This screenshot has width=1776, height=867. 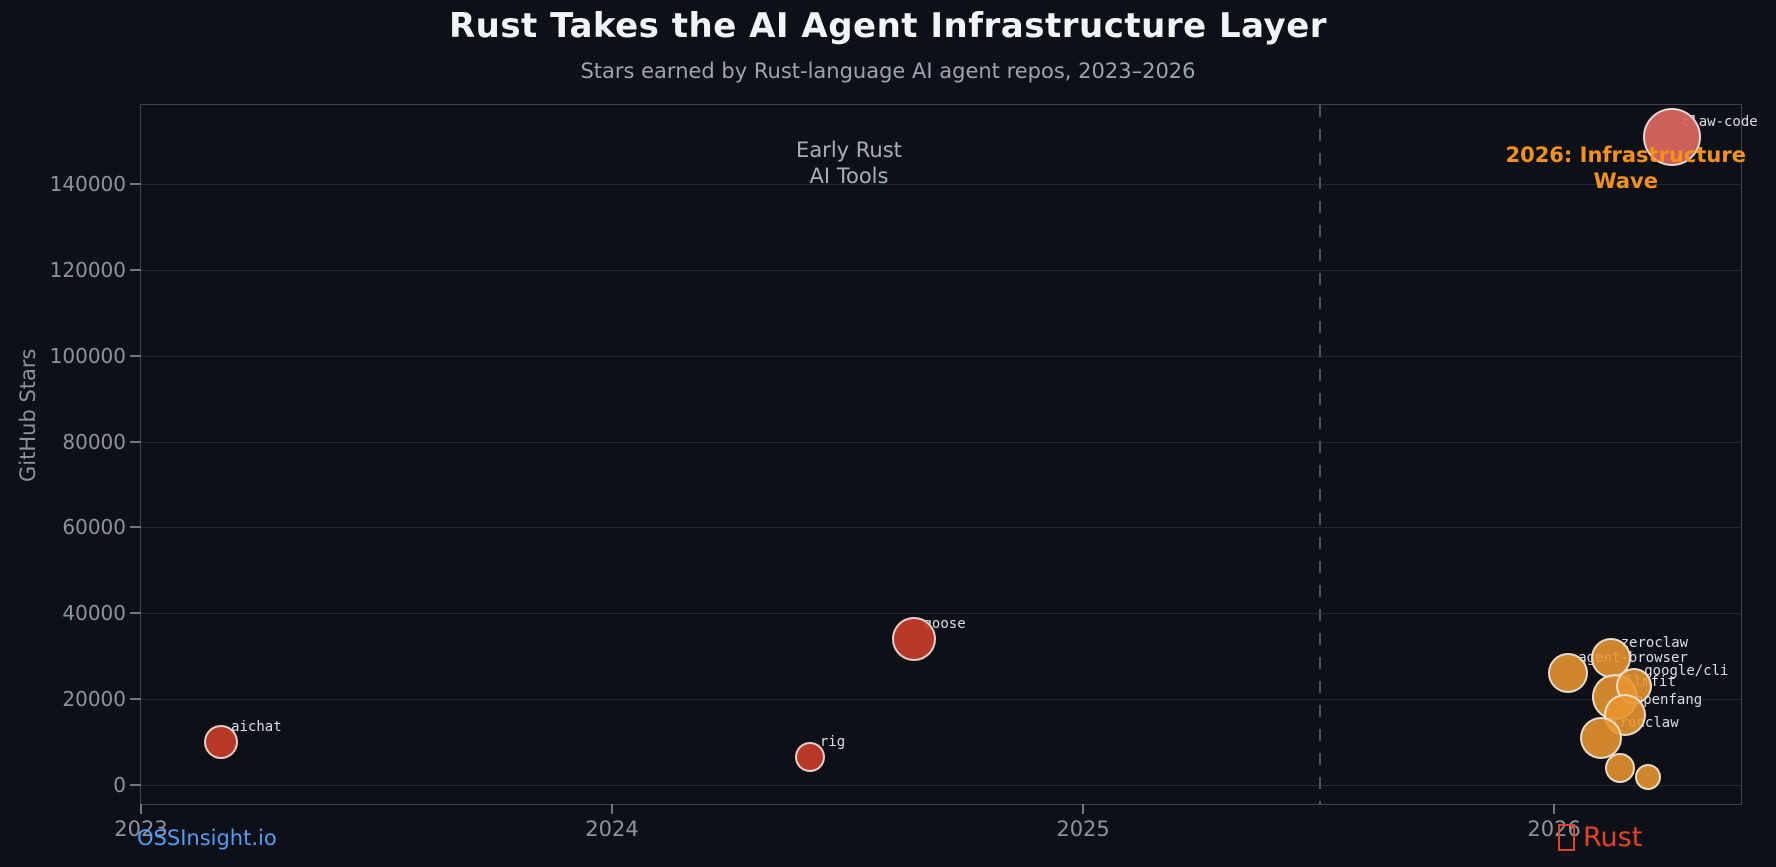 I want to click on point-label: rig, so click(x=832, y=742).